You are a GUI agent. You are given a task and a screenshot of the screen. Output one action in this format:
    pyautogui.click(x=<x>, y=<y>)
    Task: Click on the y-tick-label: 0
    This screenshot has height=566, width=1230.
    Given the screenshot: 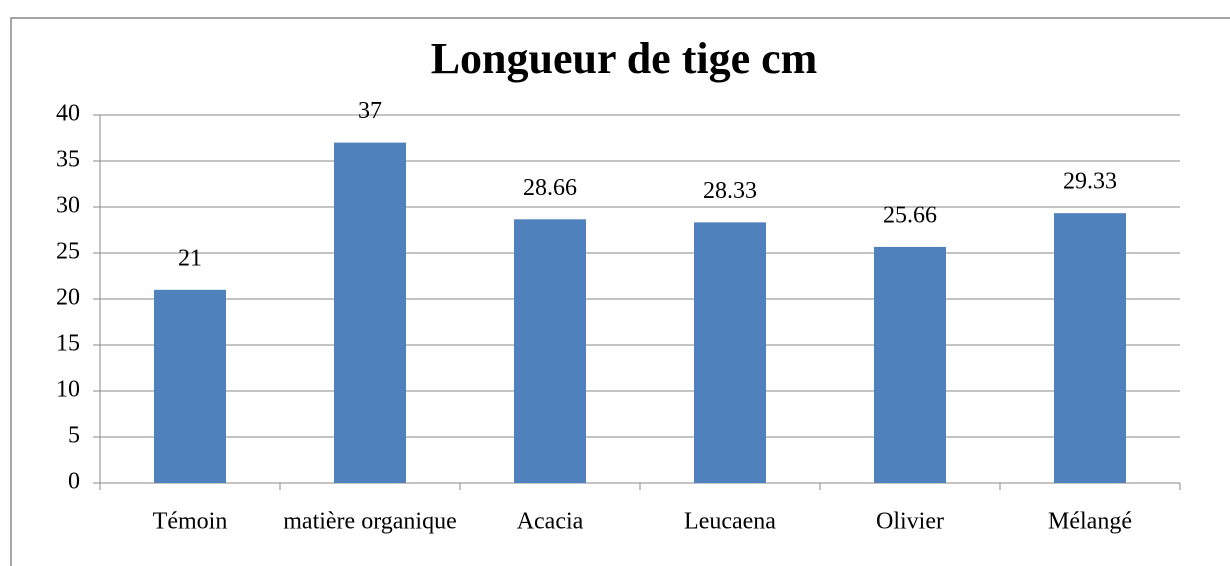 What is the action you would take?
    pyautogui.click(x=74, y=482)
    